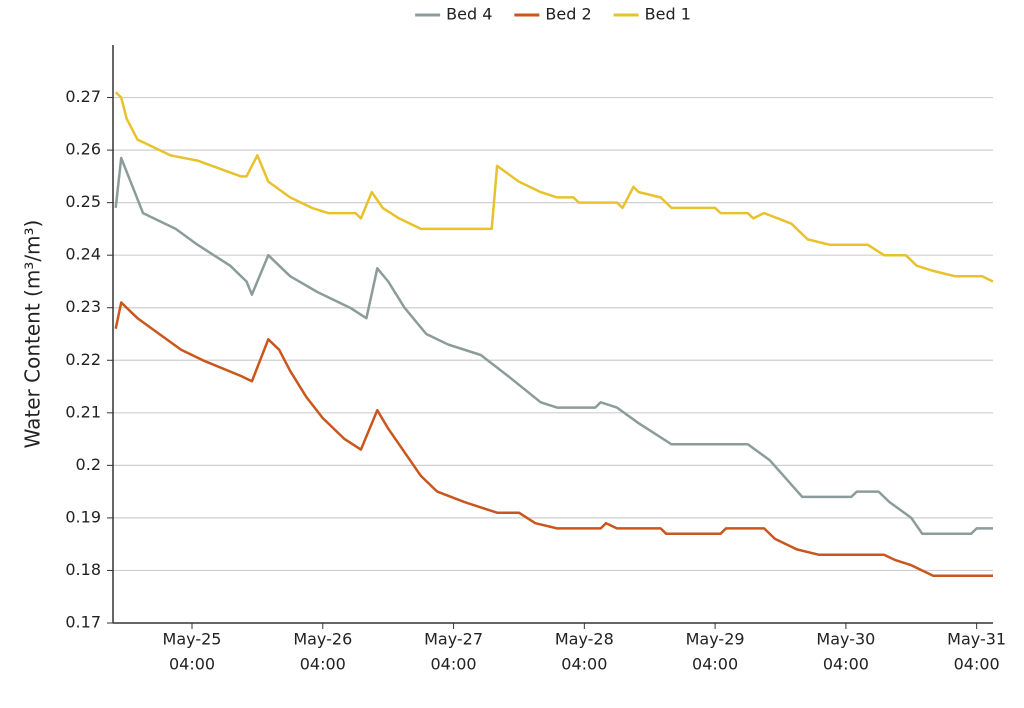 The width and height of the screenshot is (1024, 708). Describe the element at coordinates (976, 639) in the screenshot. I see `x-tick-label: May-31` at that location.